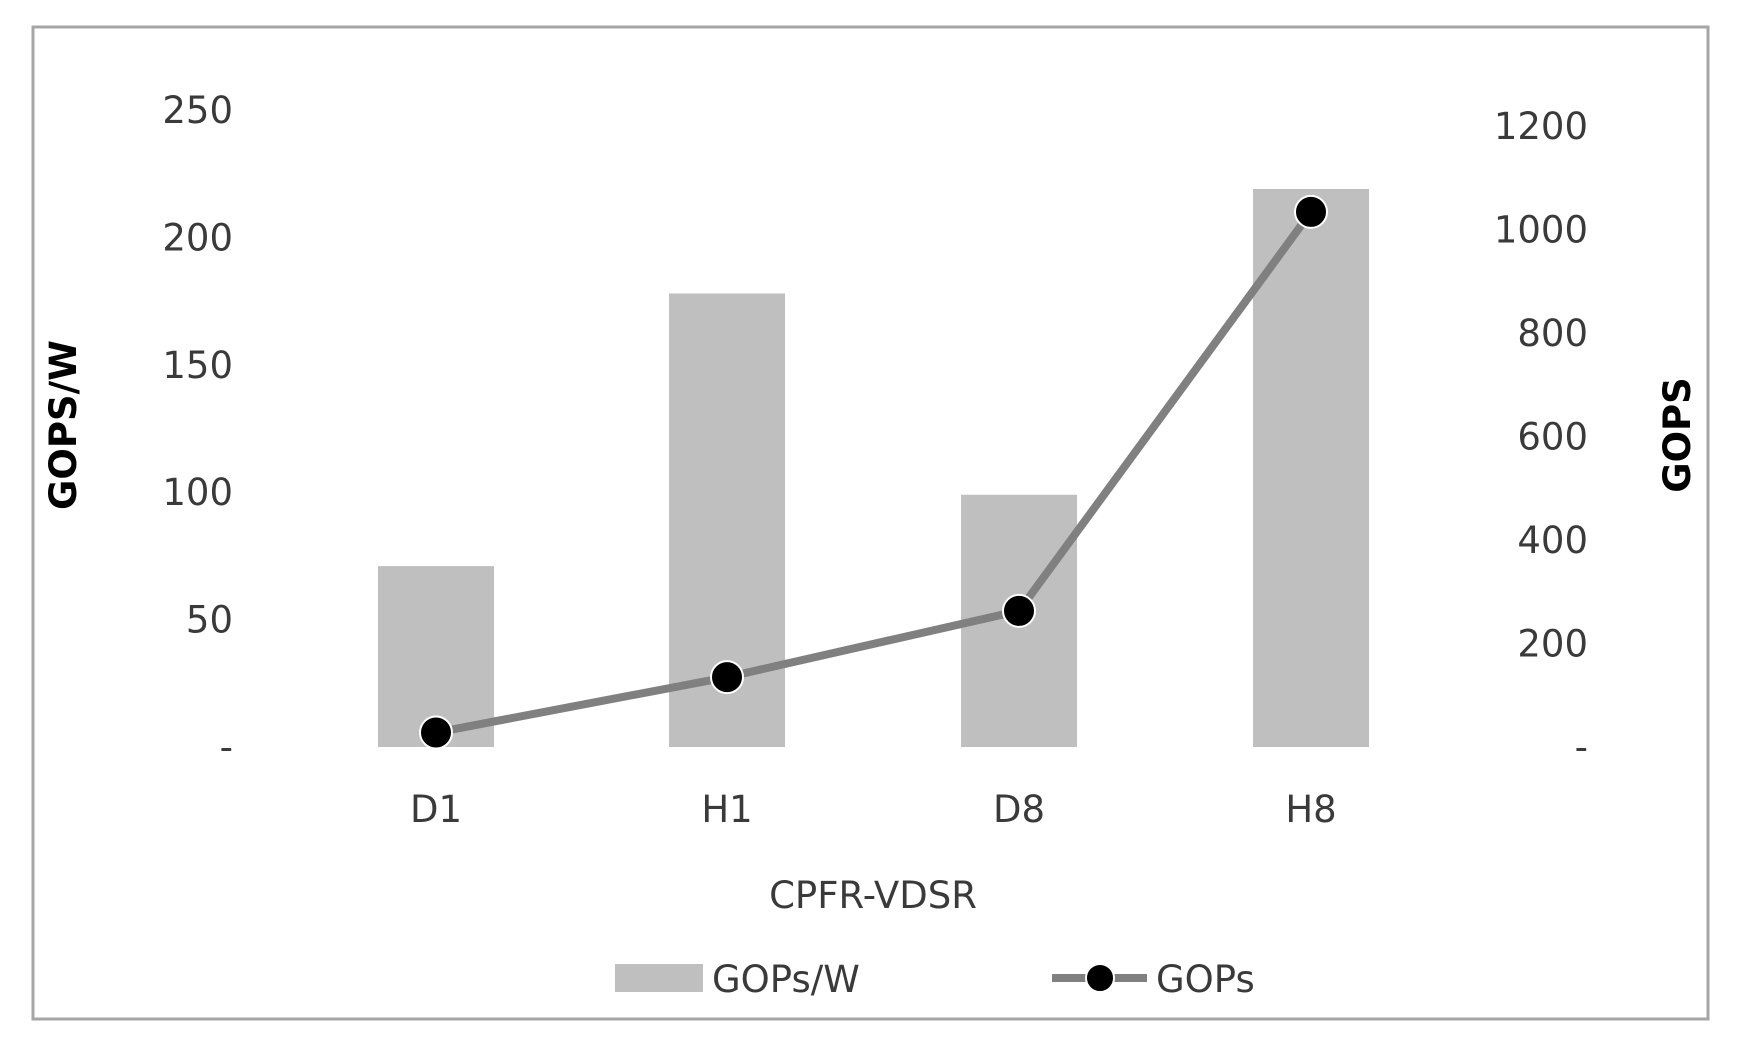  I want to click on left-axis-ticks: - 50 100 150 200 250, so click(197, 429).